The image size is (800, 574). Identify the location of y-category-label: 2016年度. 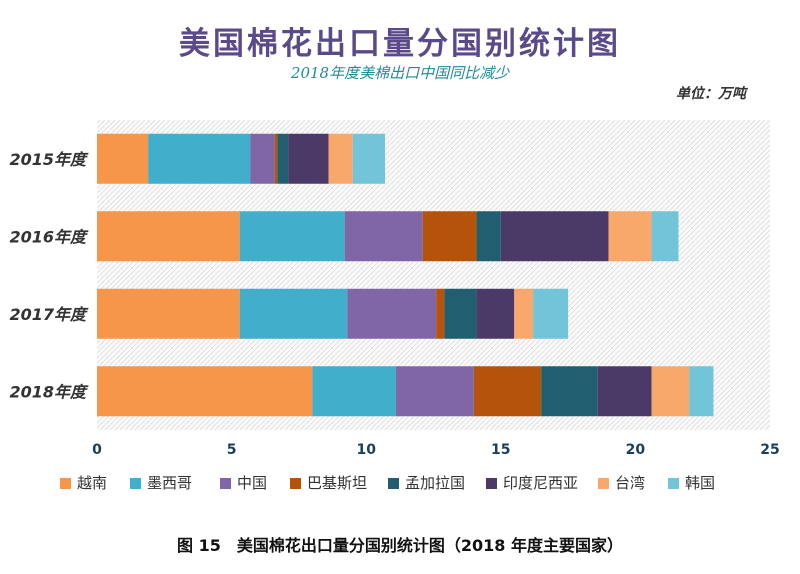
(49, 236).